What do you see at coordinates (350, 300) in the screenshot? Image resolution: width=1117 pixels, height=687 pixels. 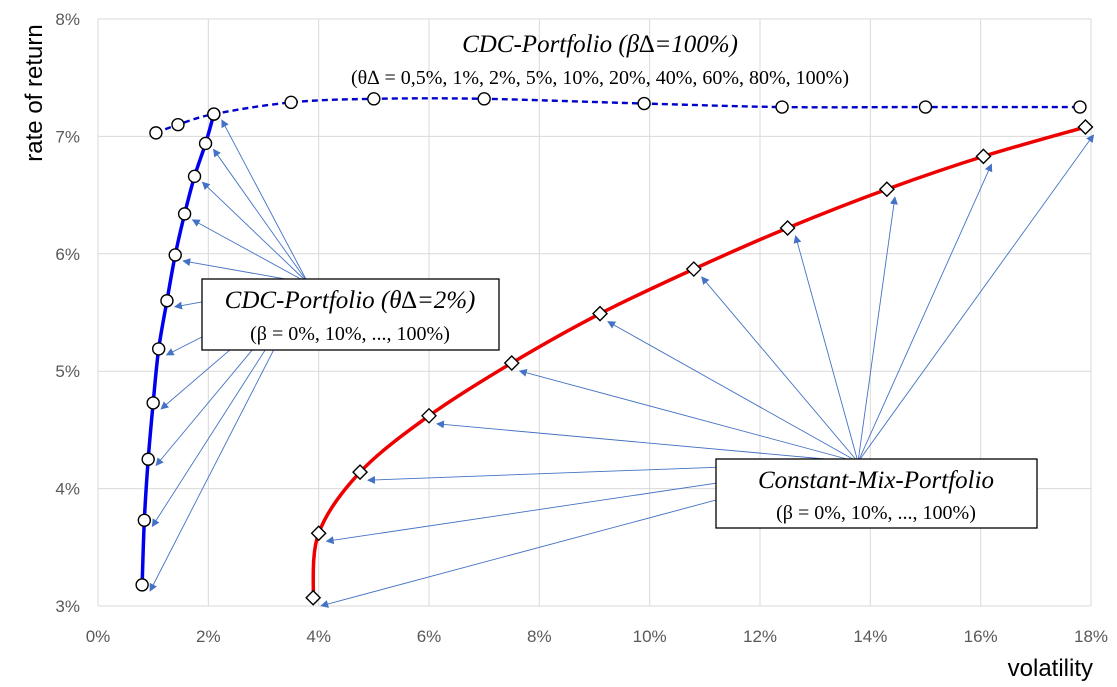 I see `annotation-cdc-theta-title: CDC-Portfolio (θ∆=2%)` at bounding box center [350, 300].